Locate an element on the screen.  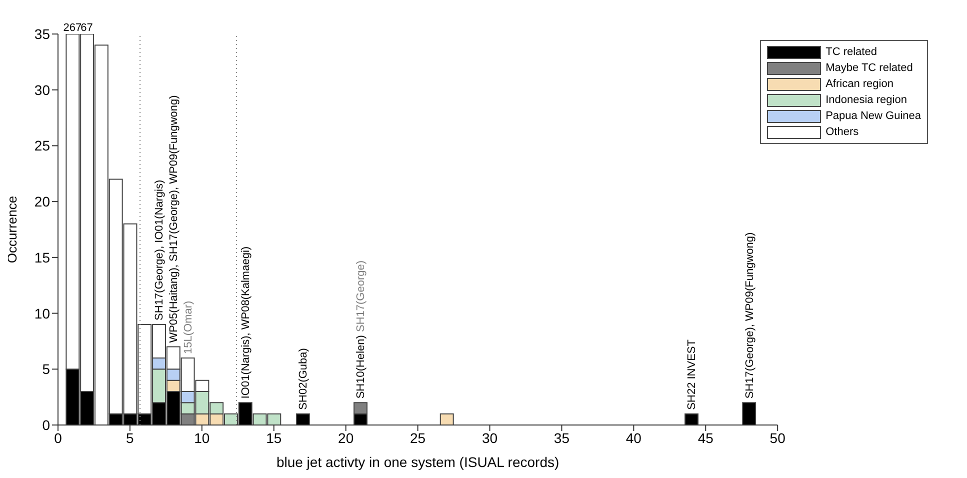
annotation: WP05(Haitang), SH17(George), WP09(Fungwong) is located at coordinates (174, 219).